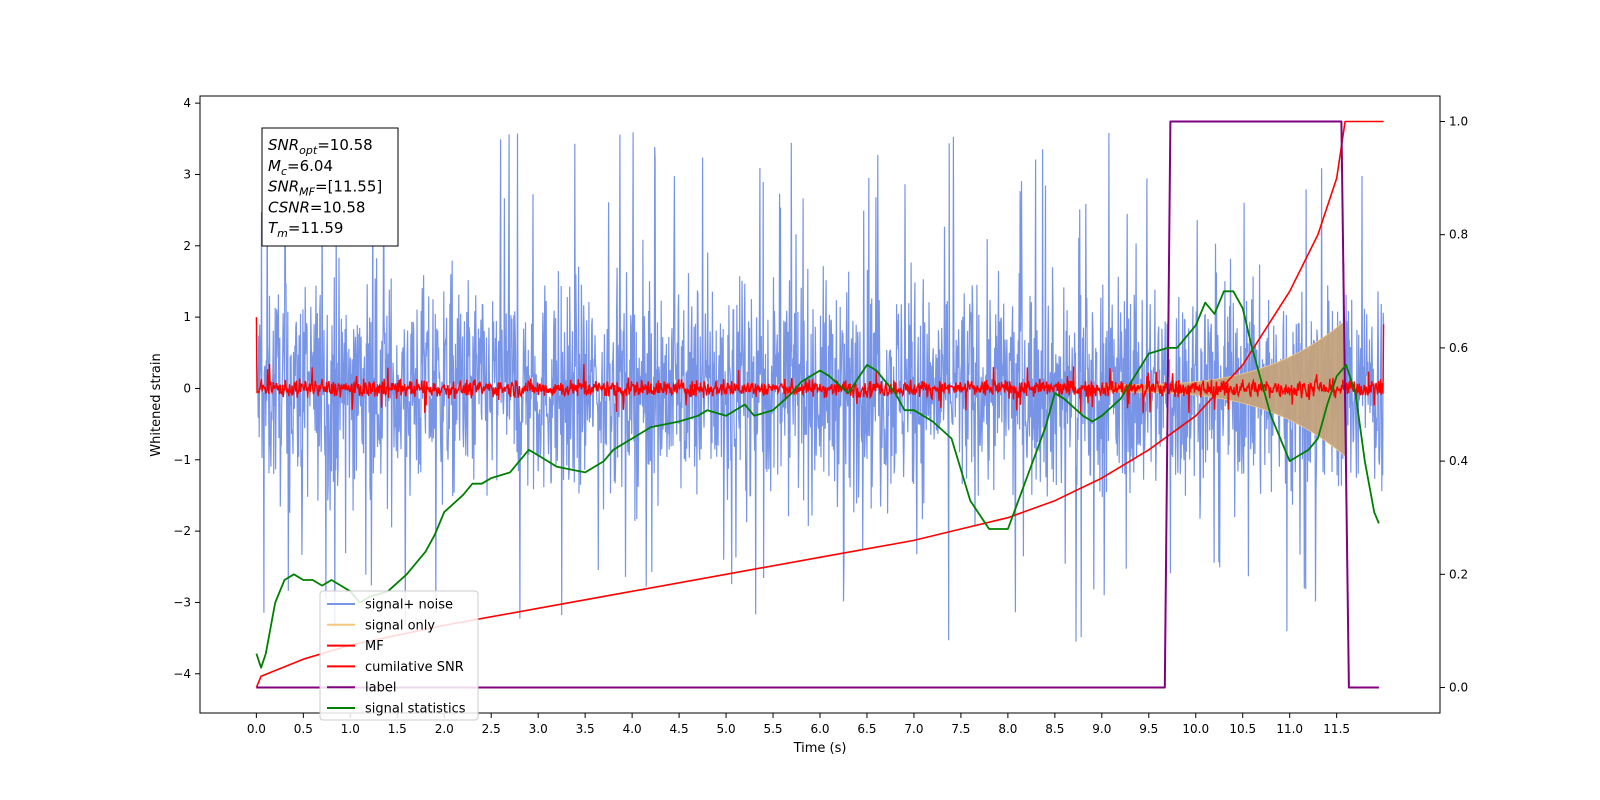  Describe the element at coordinates (538, 729) in the screenshot. I see `x-tick-label: 3.0` at that location.